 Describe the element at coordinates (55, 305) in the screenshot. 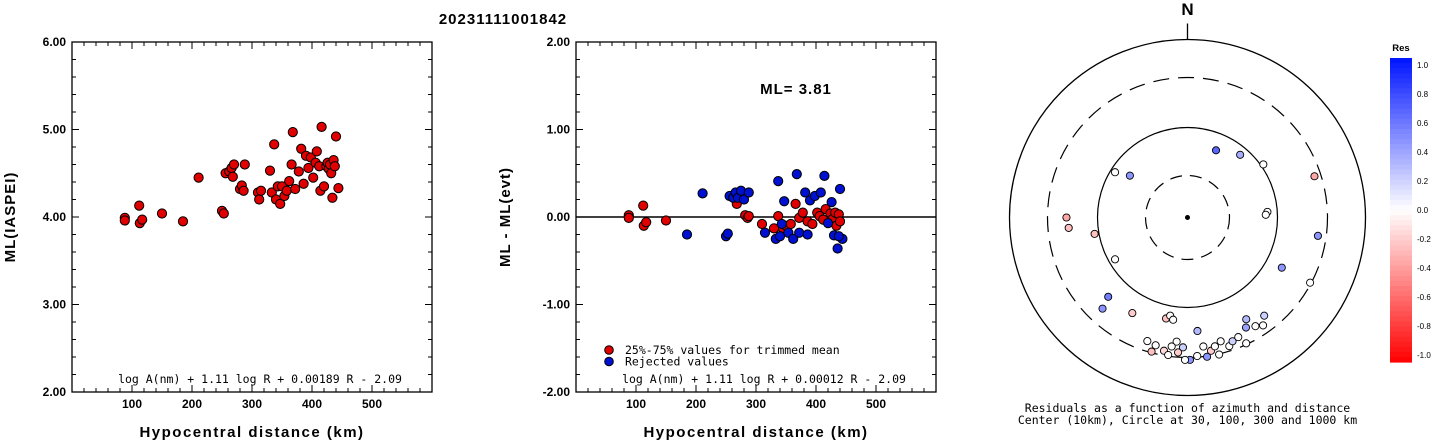

I see `y-tick-label: 3.00` at that location.